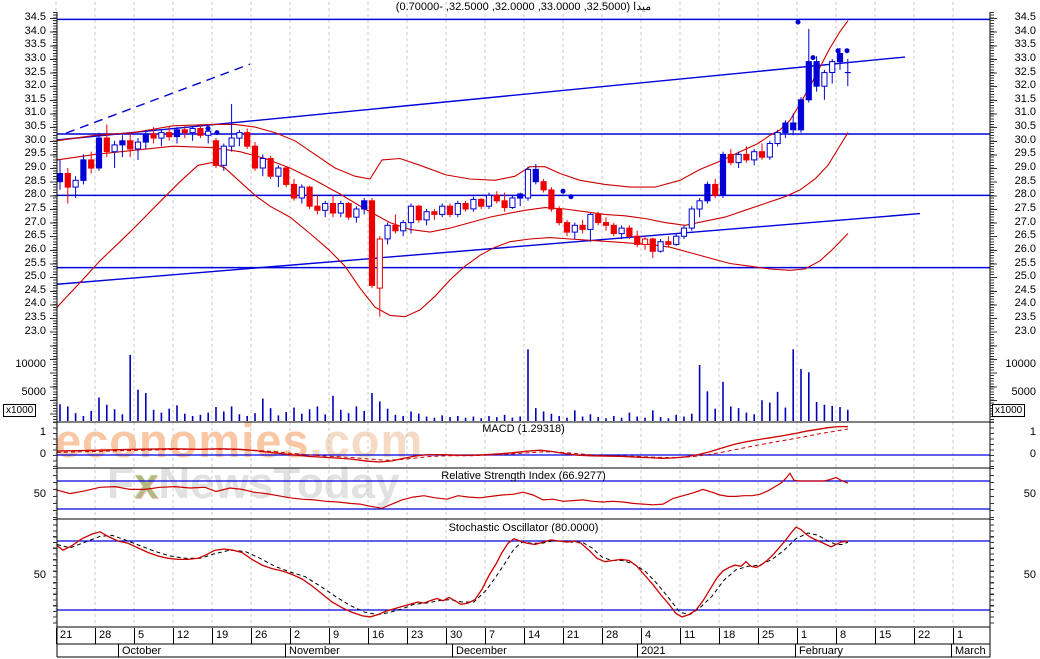 The width and height of the screenshot is (1040, 659). Describe the element at coordinates (297, 635) in the screenshot. I see `date-tick-label: 2` at that location.